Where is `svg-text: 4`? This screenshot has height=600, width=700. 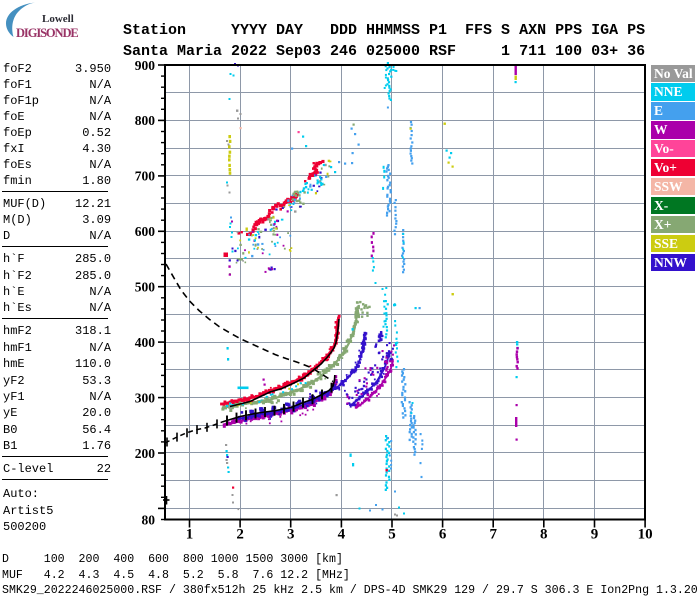
svg-text: 4 is located at coordinates (342, 535).